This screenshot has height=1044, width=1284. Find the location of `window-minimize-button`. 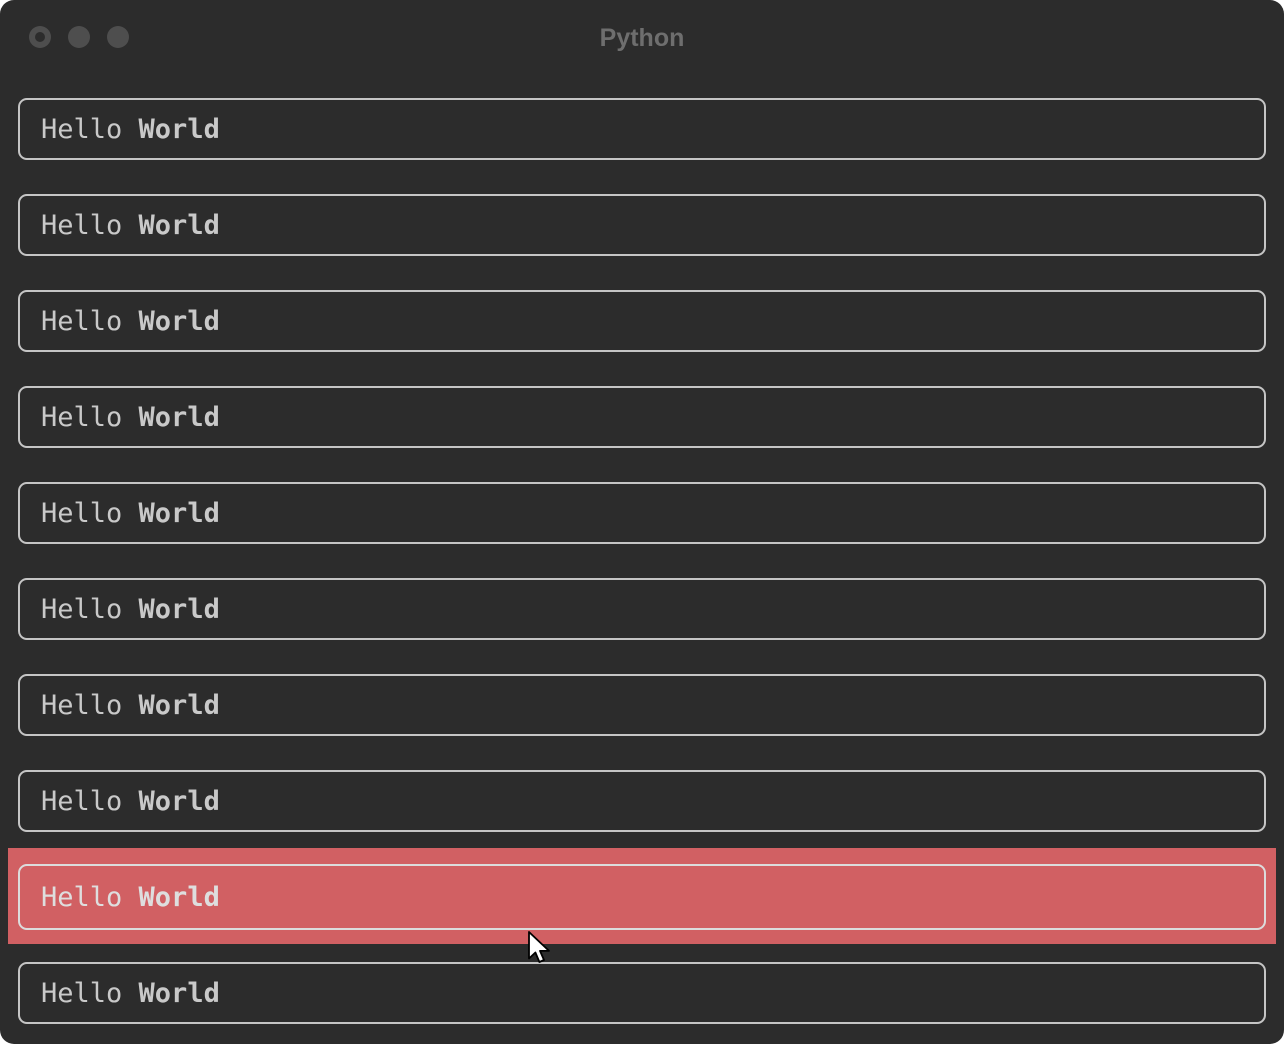

window-minimize-button is located at coordinates (79, 37).